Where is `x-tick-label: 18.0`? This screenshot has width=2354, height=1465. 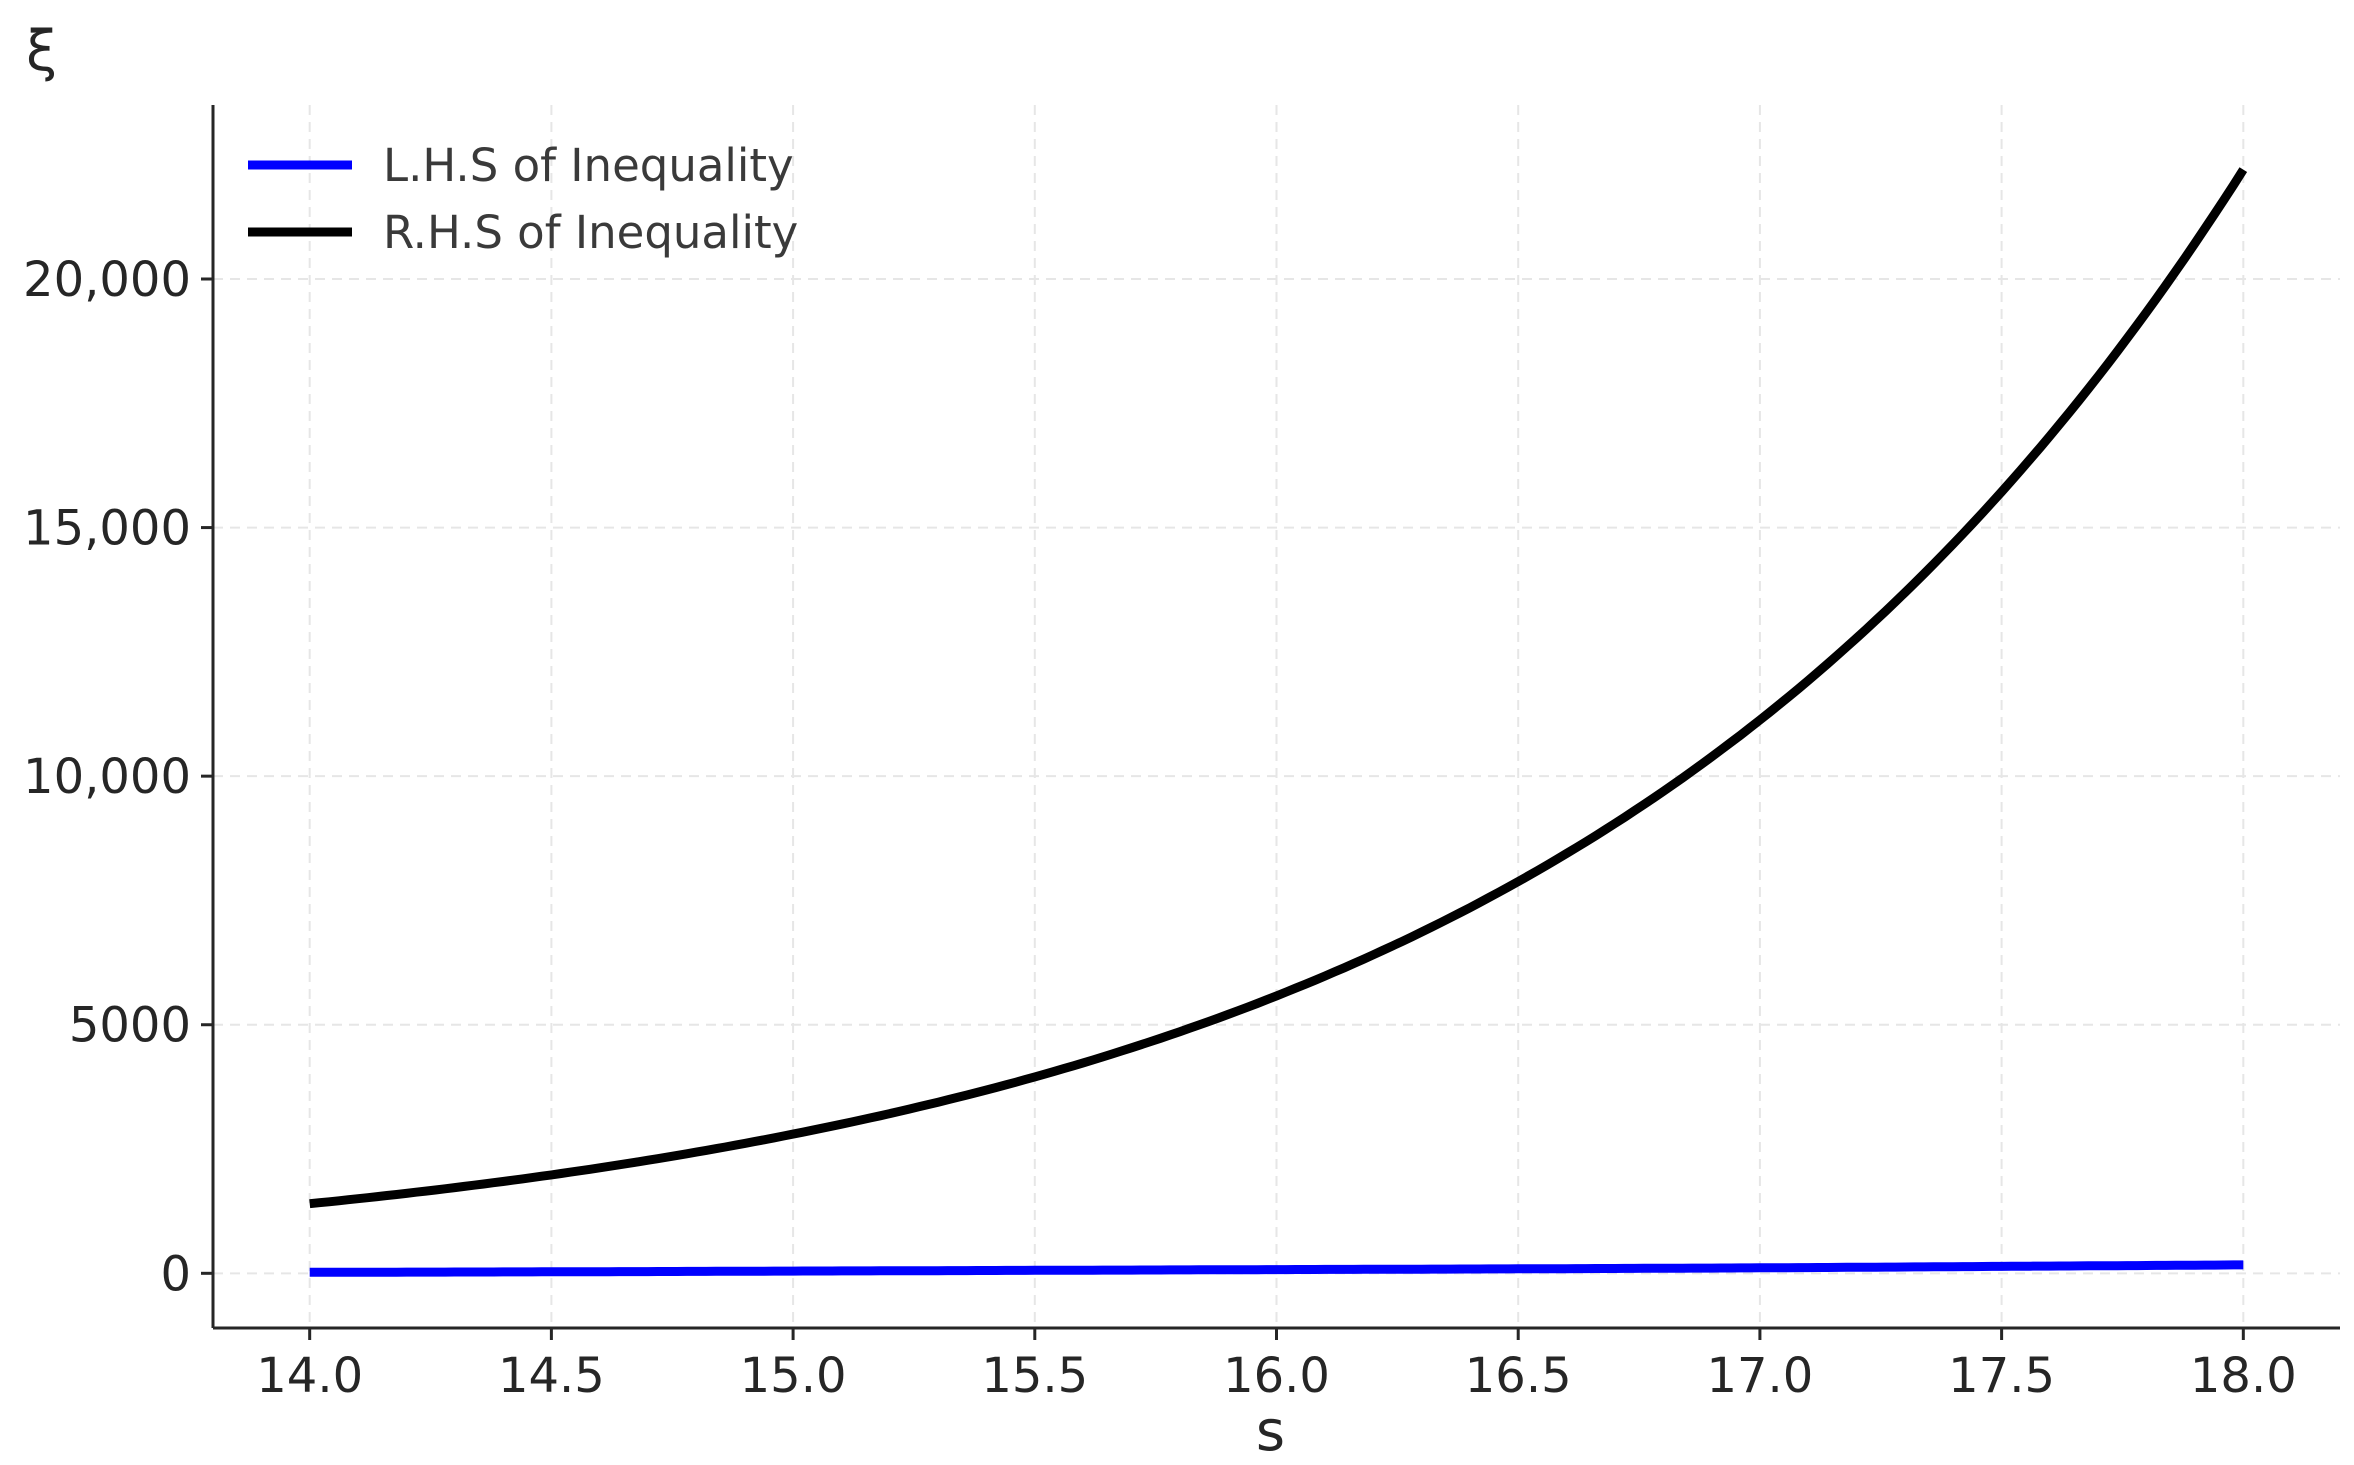 x-tick-label: 18.0 is located at coordinates (2243, 1376).